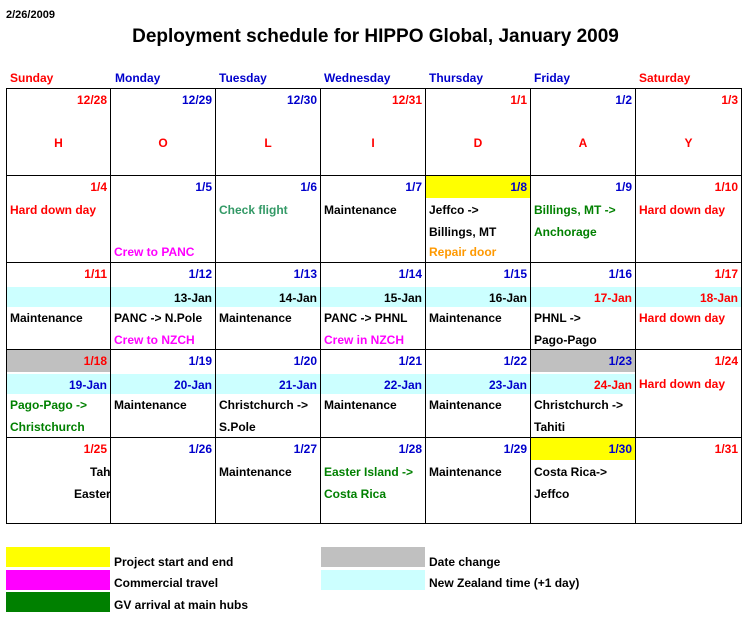  I want to click on holiday-letter: D, so click(478, 143).